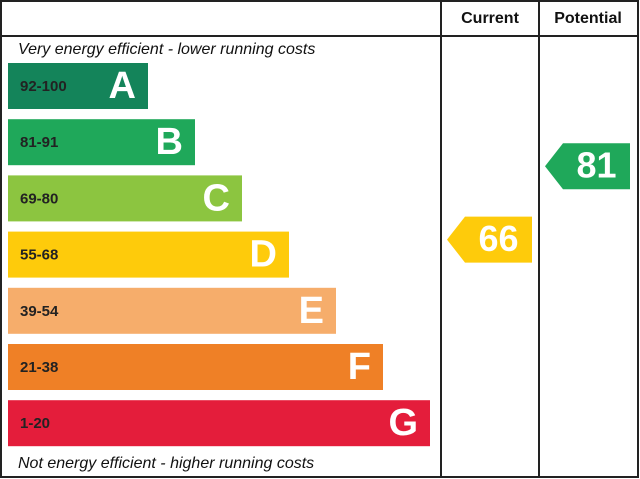  I want to click on band-range: 69-80, so click(39, 198).